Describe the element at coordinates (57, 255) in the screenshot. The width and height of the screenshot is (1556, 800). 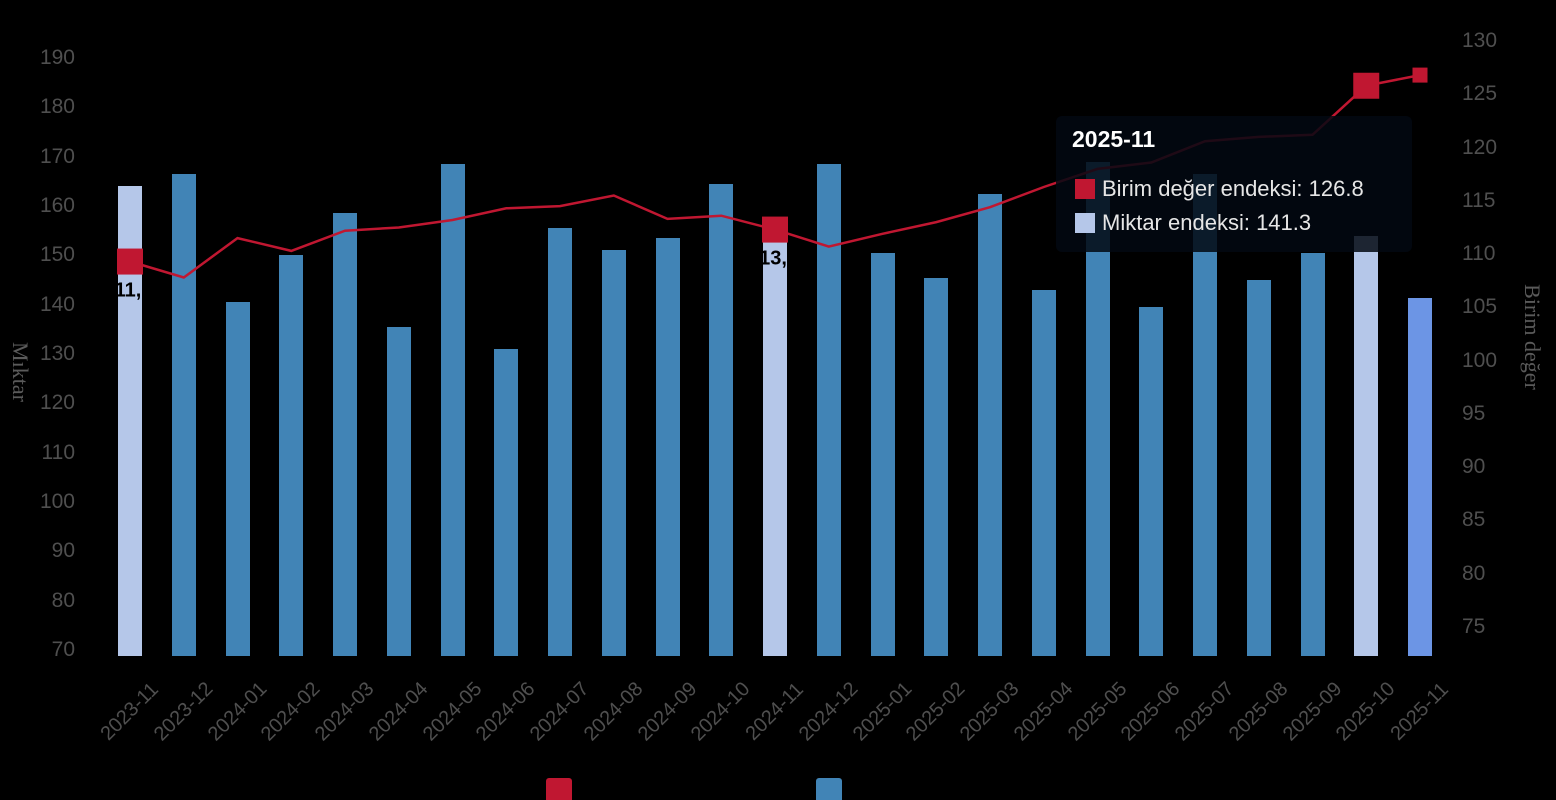
I see `left-axis-tick-150: 150` at that location.